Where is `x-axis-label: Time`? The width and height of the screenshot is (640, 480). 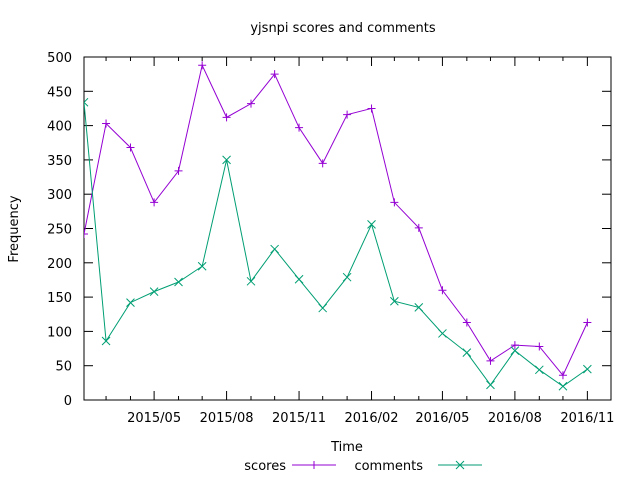 x-axis-label: Time is located at coordinates (346, 447).